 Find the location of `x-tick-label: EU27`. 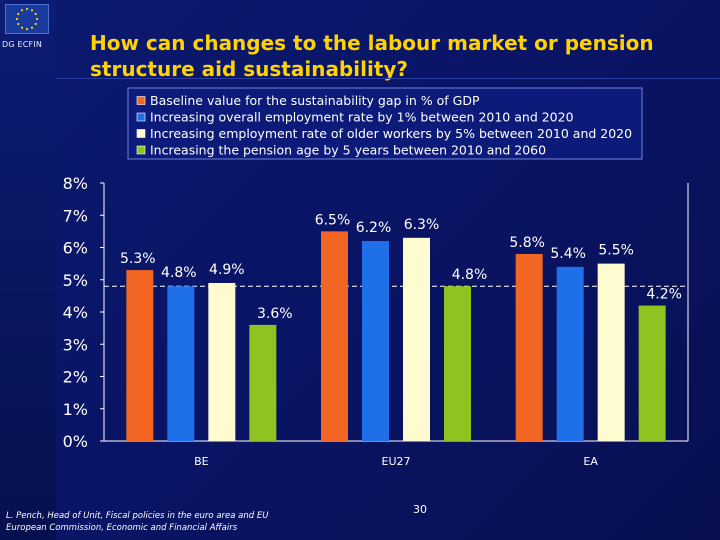

x-tick-label: EU27 is located at coordinates (396, 461).